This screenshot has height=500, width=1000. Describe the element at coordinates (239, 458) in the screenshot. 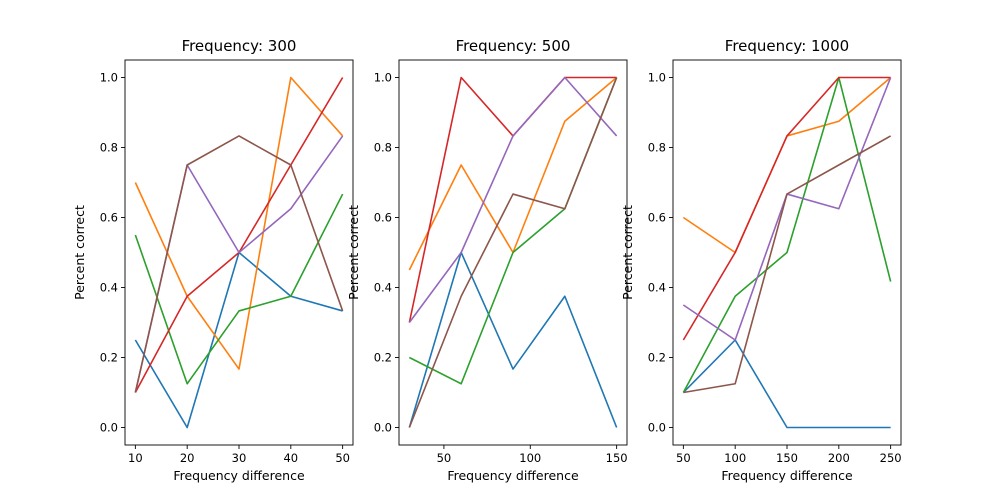

I see `x-tick-label: 30` at that location.